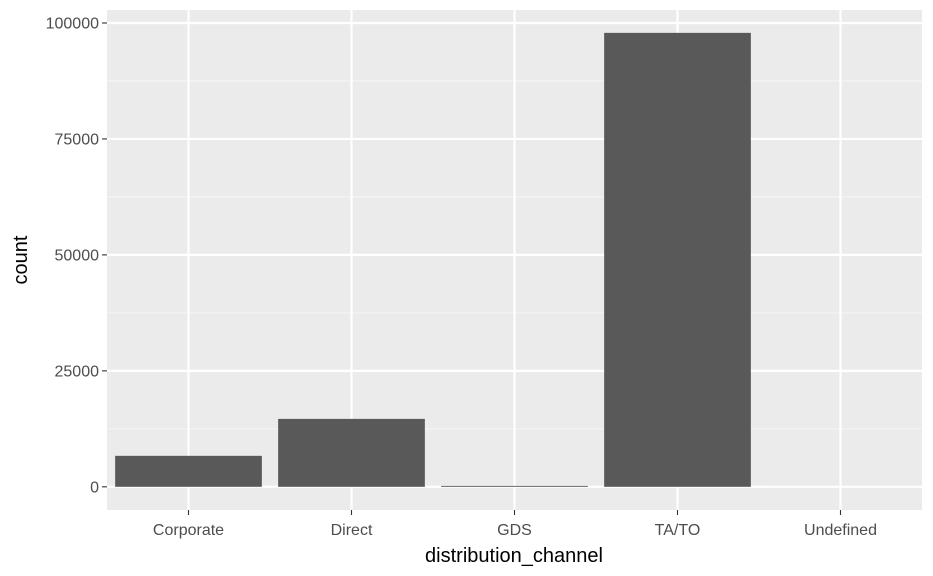 Image resolution: width=933 pixels, height=576 pixels. Describe the element at coordinates (514, 556) in the screenshot. I see `x-axis-title: distribution_channel` at that location.